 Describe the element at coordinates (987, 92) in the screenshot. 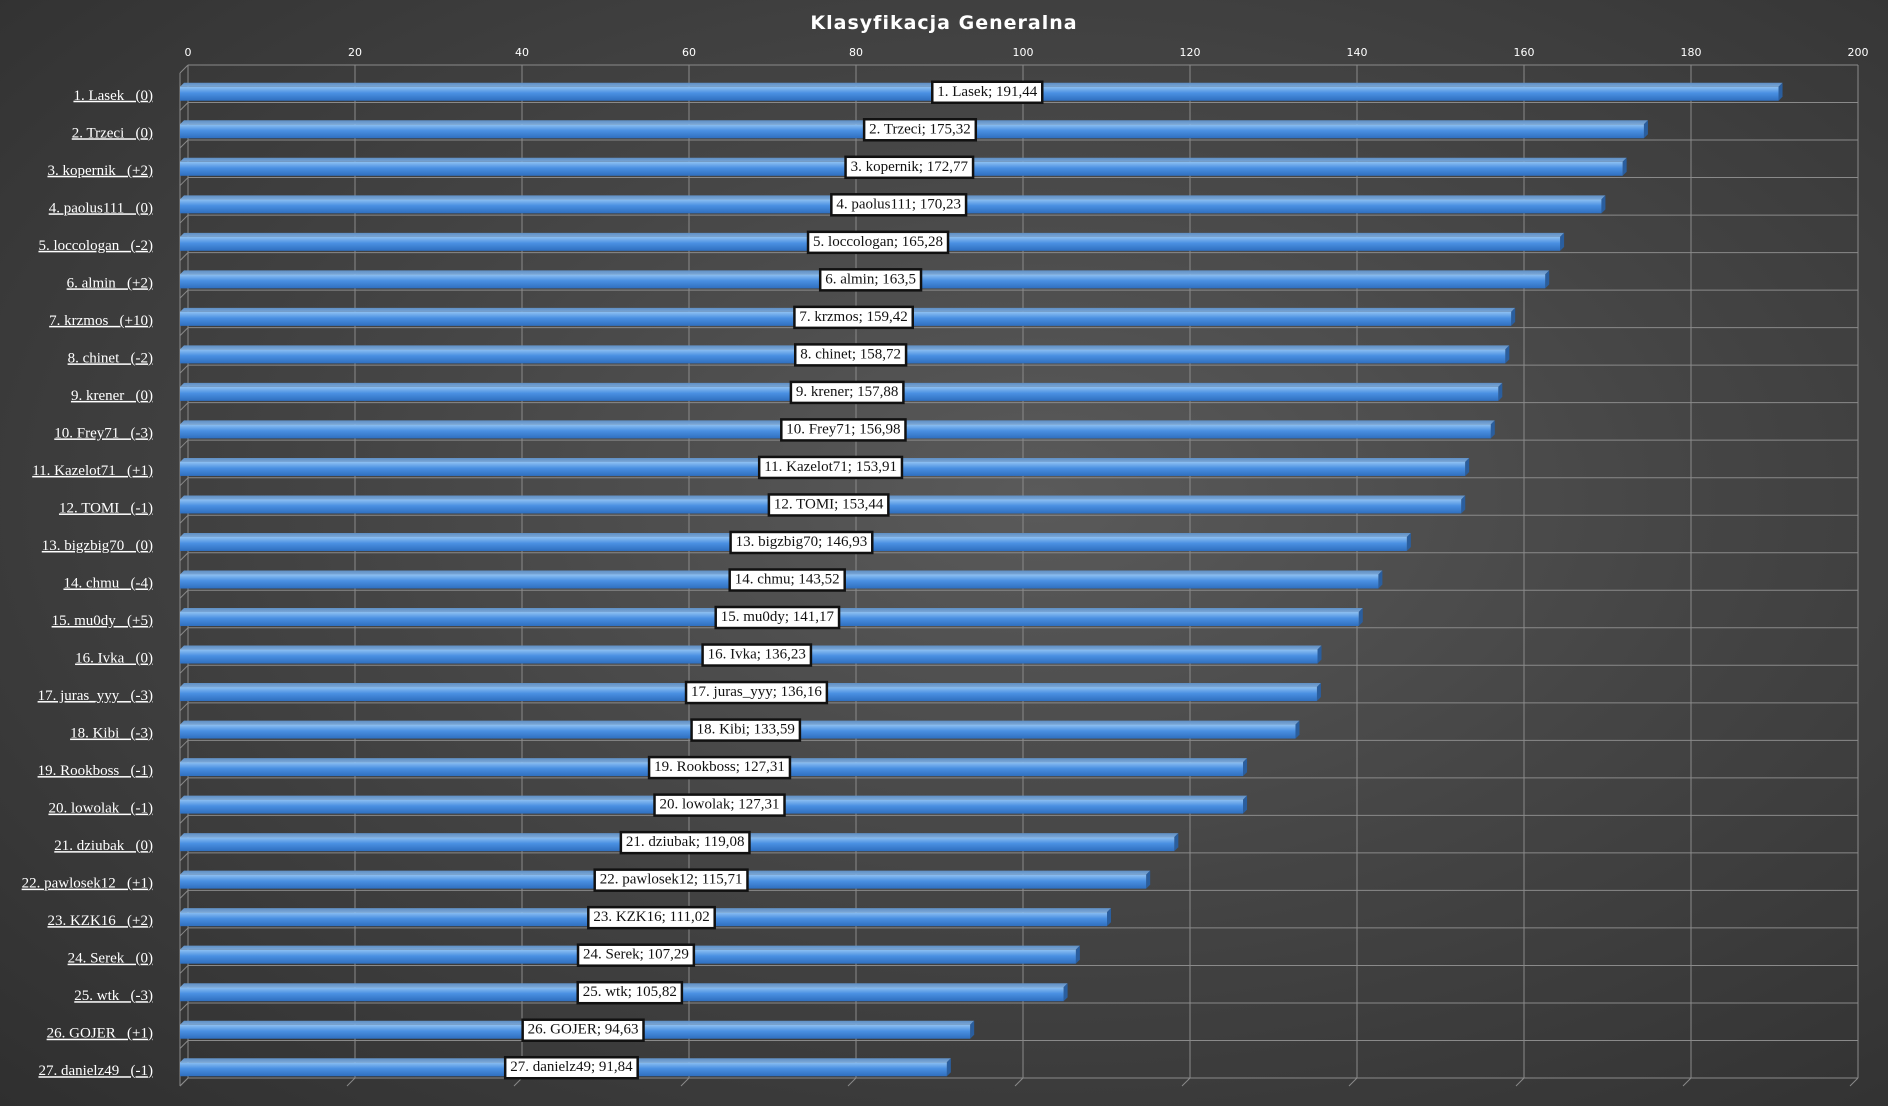

I see `data-label: 1. Lasek; 191,44` at that location.